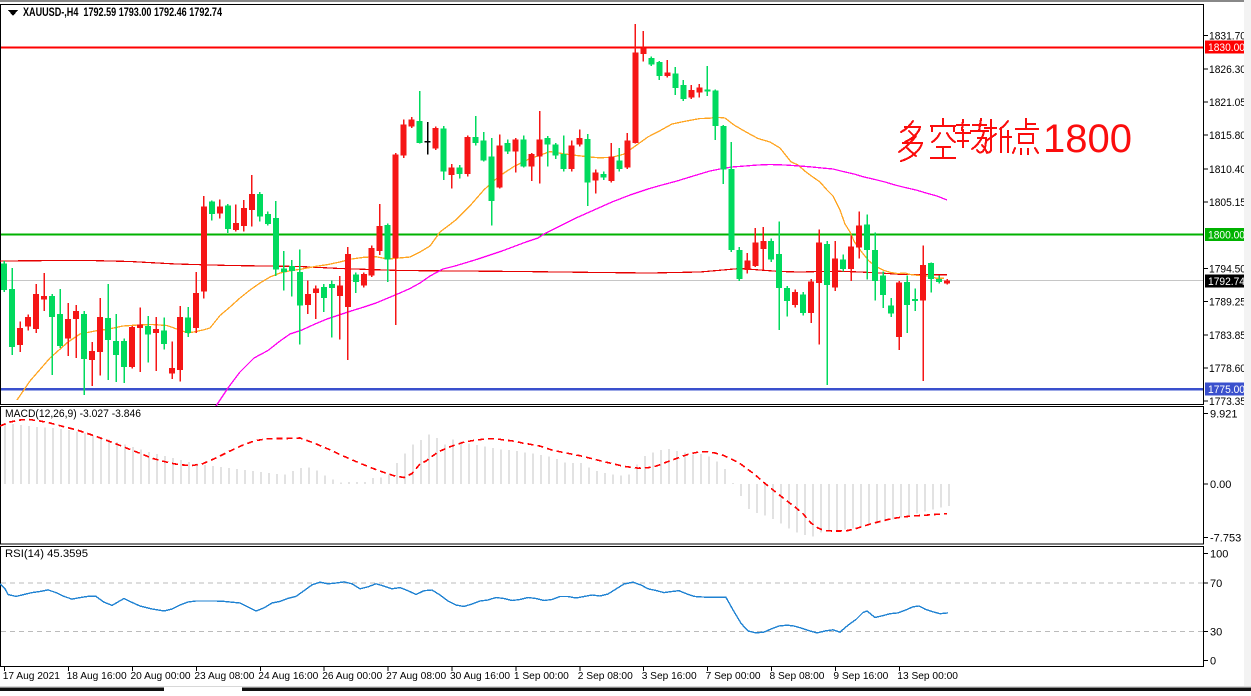 The image size is (1251, 696). Describe the element at coordinates (669, 676) in the screenshot. I see `svg-text: 3 Sep 16:00` at that location.